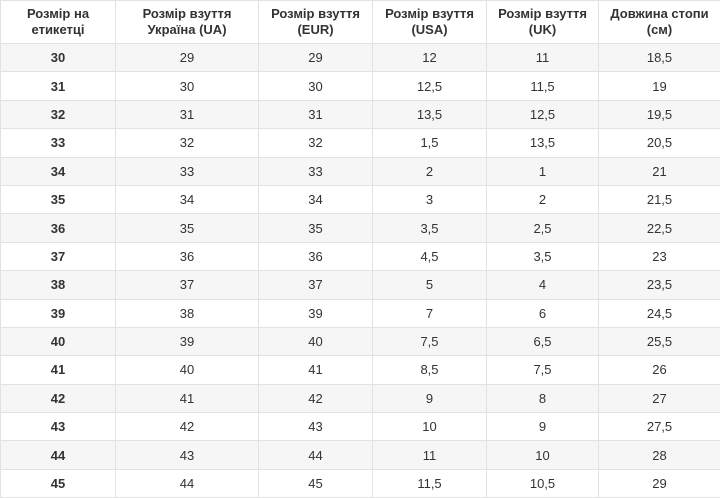  What do you see at coordinates (542, 143) in the screenshot?
I see `table-cell: 13,5` at bounding box center [542, 143].